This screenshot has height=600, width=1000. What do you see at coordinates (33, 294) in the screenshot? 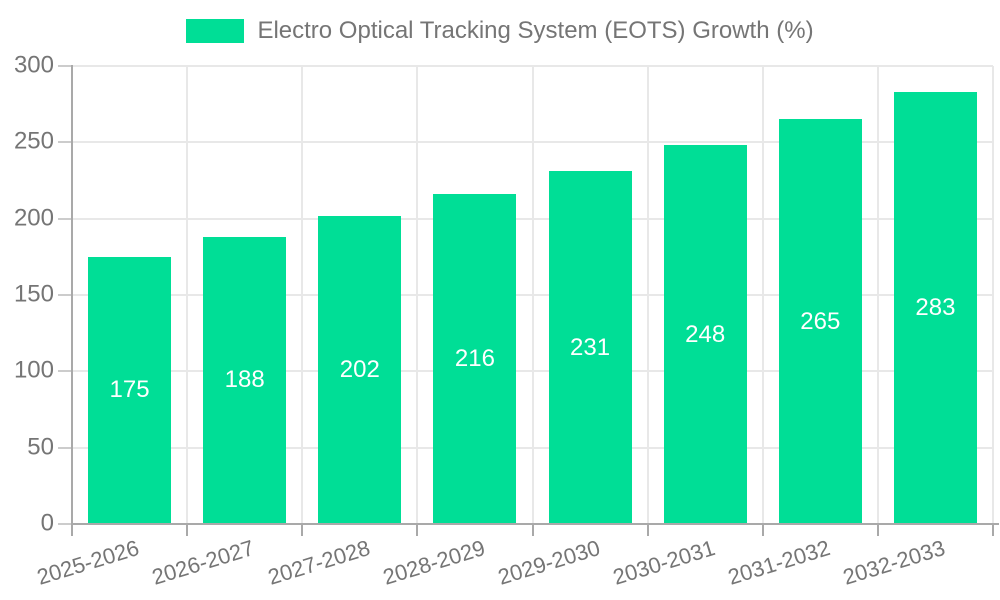
I see `y-tick-label: 150` at bounding box center [33, 294].